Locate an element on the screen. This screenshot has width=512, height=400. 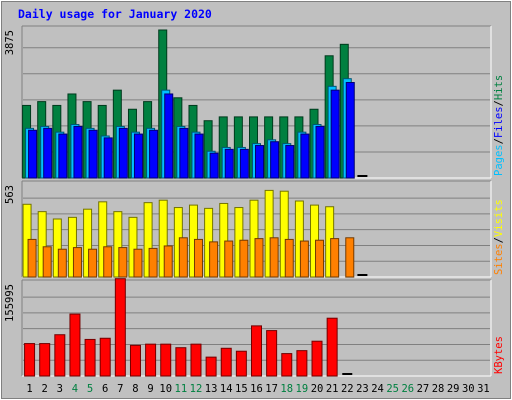
x-tick-label-day-5: 5 is located at coordinates (90, 389).